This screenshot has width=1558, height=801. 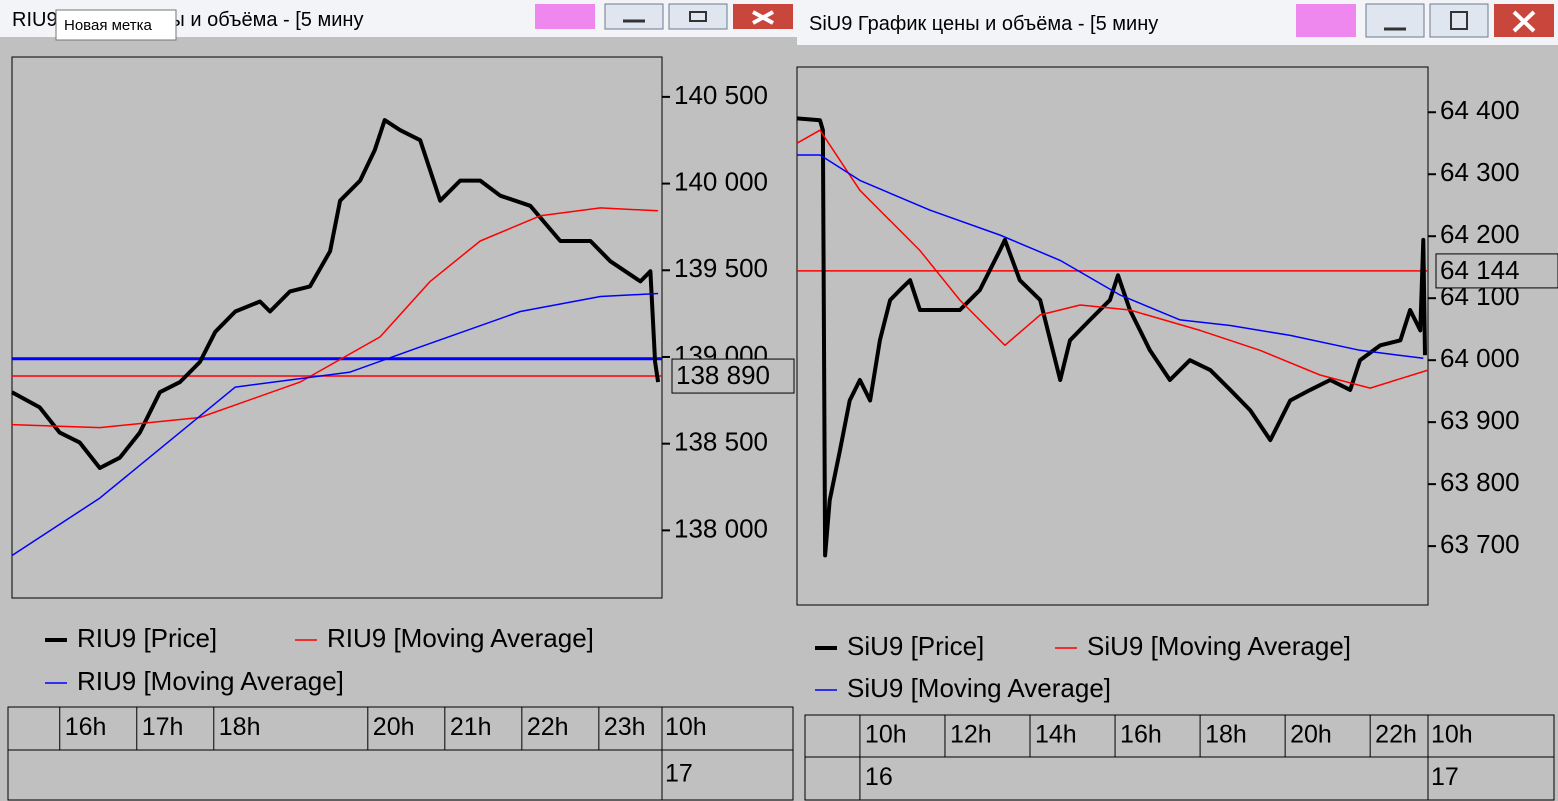 What do you see at coordinates (1480, 482) in the screenshot?
I see `y-tick-label: 63 800` at bounding box center [1480, 482].